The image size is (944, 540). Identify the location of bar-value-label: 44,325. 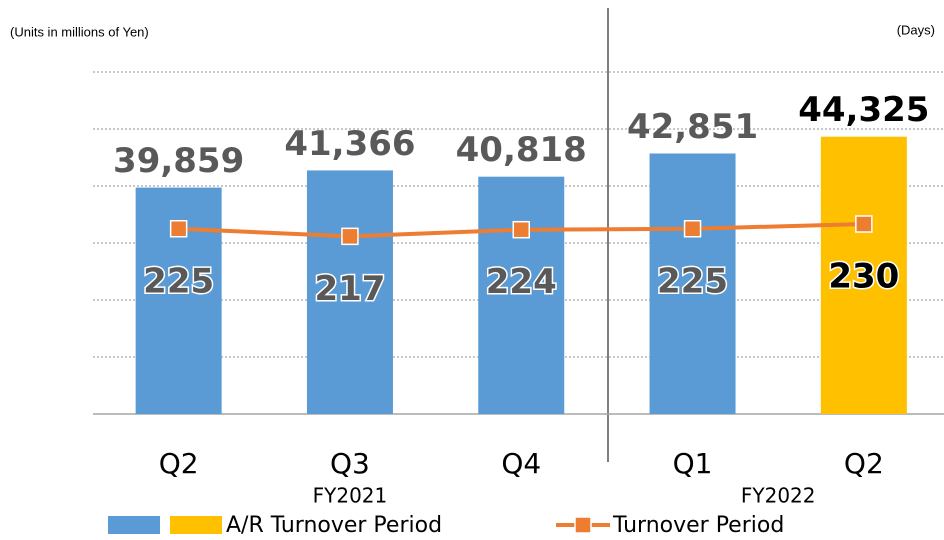
(863, 110).